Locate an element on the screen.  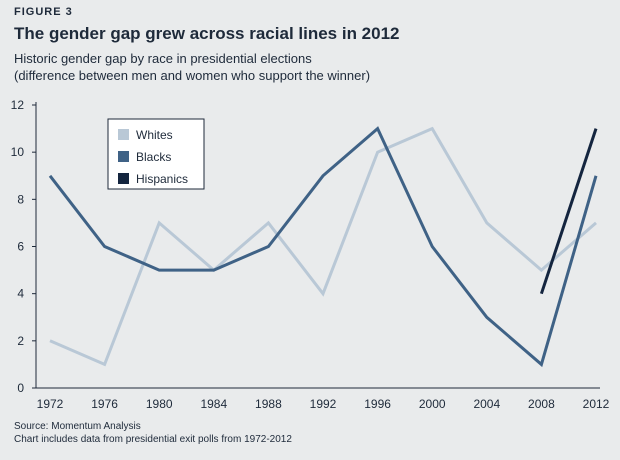
legend-swatch-hispanics is located at coordinates (123, 178).